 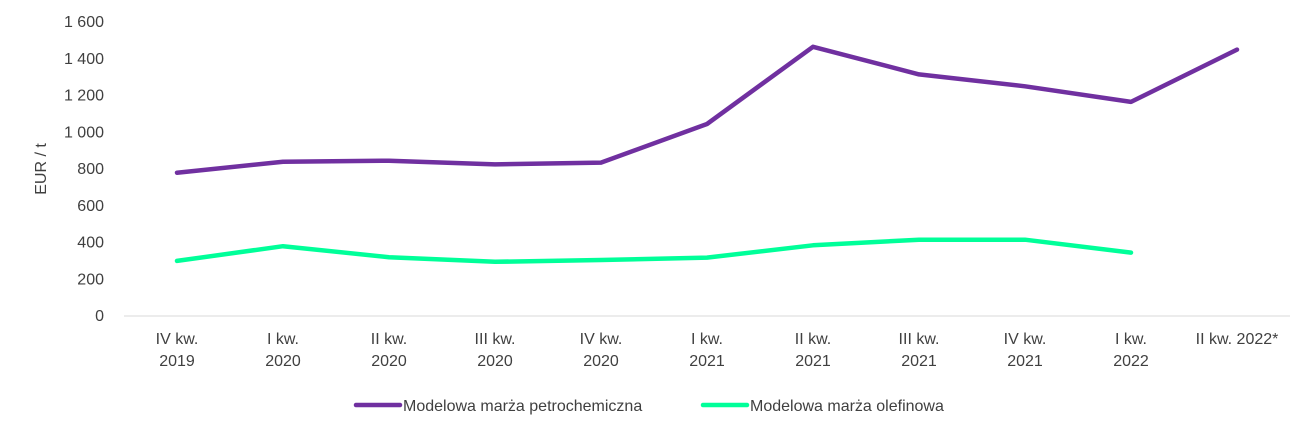 I want to click on x-tick-label: IV kw. 2021, so click(x=1025, y=350).